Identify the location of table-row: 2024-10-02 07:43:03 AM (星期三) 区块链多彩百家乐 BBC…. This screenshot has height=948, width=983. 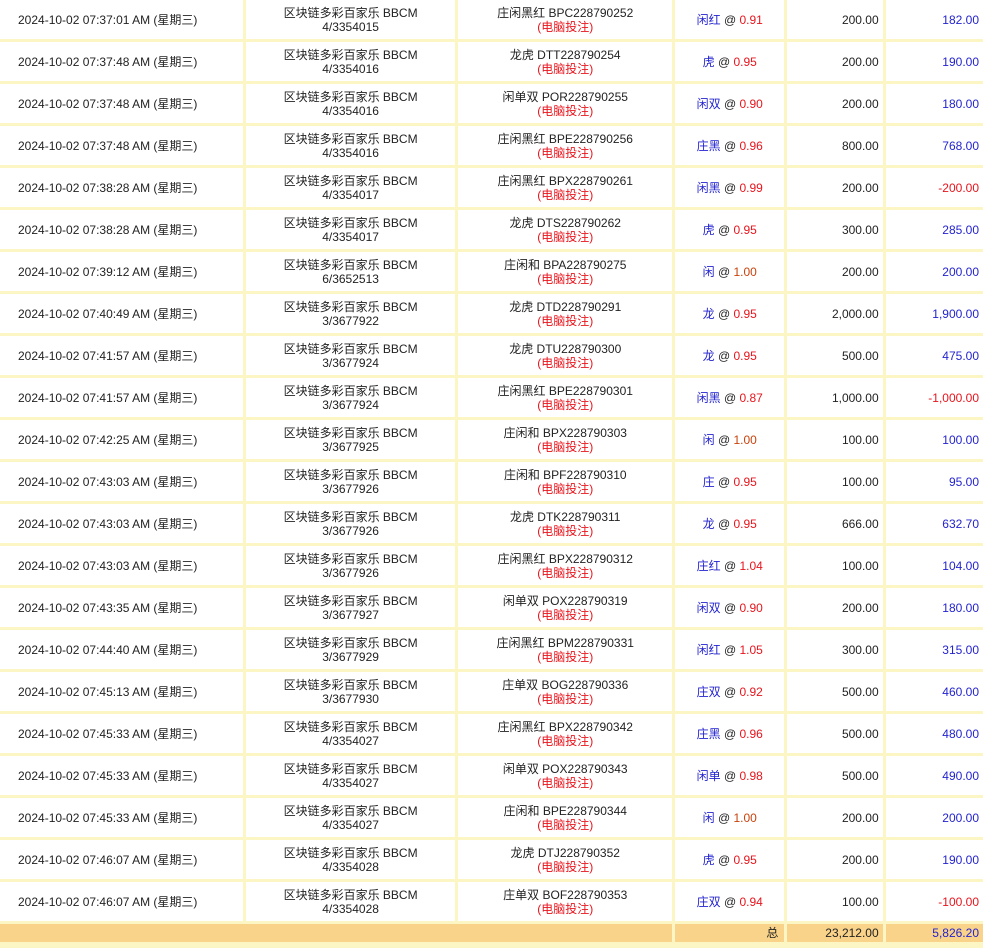
(491, 565).